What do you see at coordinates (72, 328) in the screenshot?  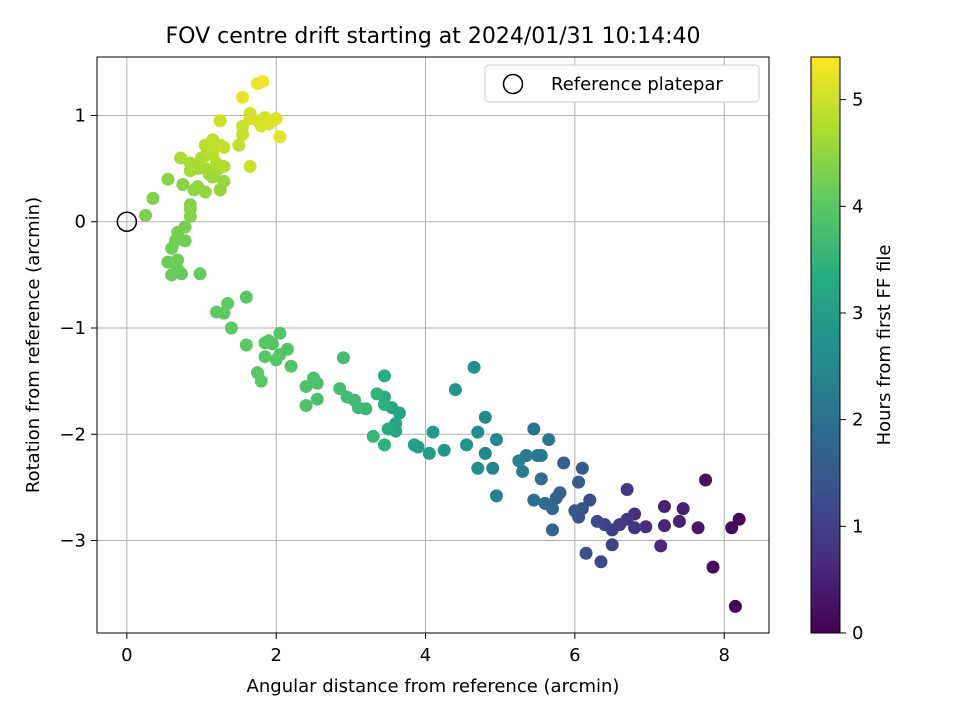 I see `y-tick-label: −1` at bounding box center [72, 328].